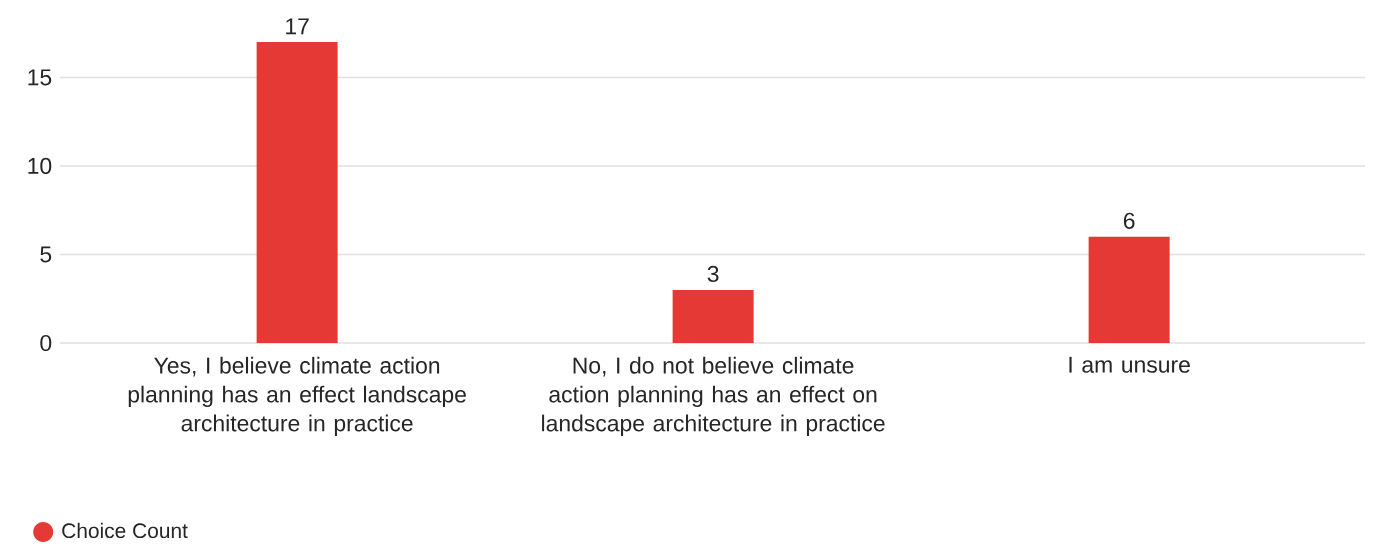 This screenshot has width=1379, height=546. I want to click on data-label: 17, so click(297, 26).